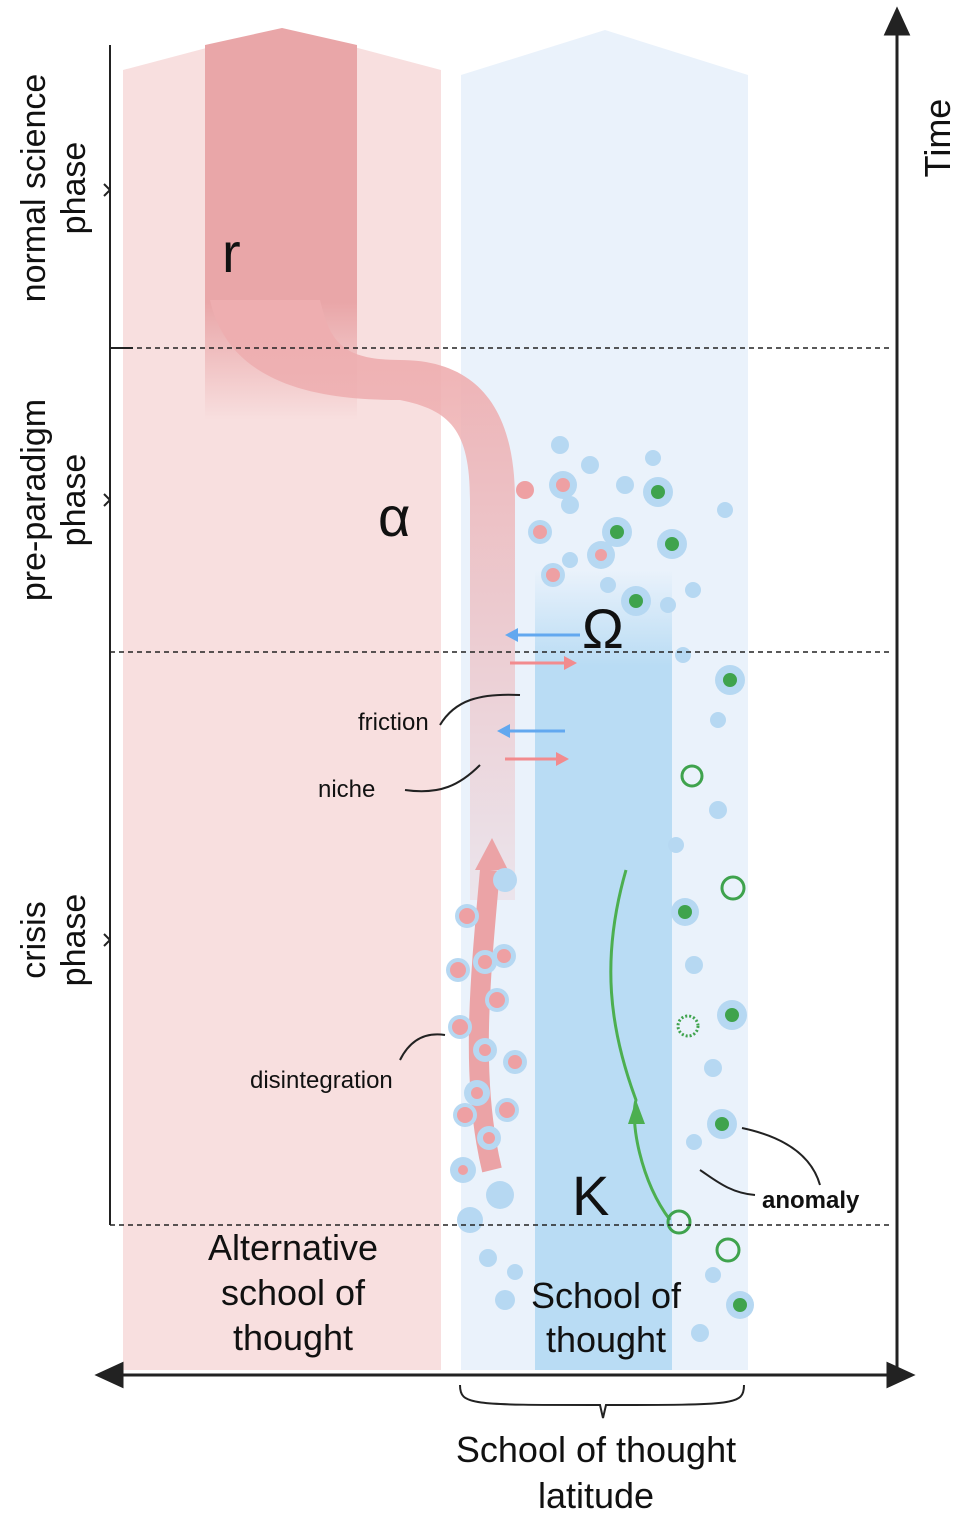 This screenshot has width=959, height=1515. What do you see at coordinates (640, 1045) in the screenshot?
I see `k-line` at bounding box center [640, 1045].